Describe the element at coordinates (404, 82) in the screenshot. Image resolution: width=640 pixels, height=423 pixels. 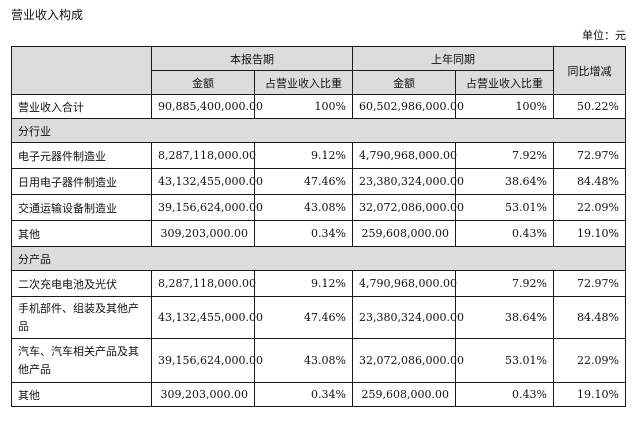
I see `header-prev-amount: 金额` at that location.